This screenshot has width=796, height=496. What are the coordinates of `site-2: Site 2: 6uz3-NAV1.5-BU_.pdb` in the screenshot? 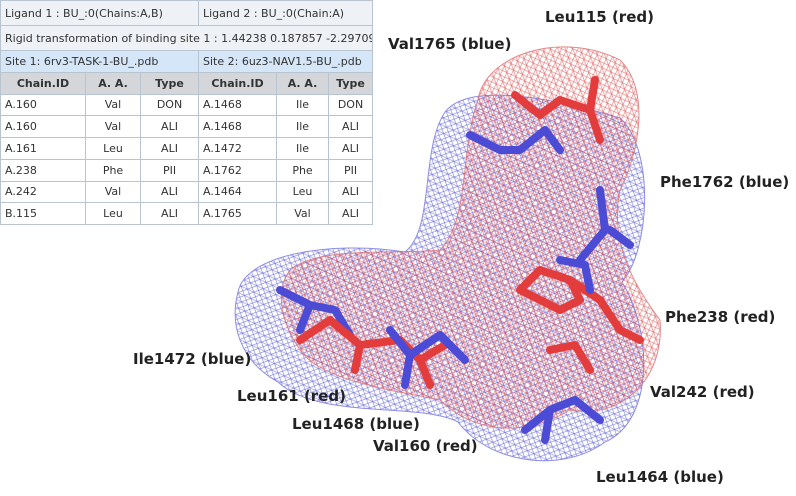 It's located at (285, 61).